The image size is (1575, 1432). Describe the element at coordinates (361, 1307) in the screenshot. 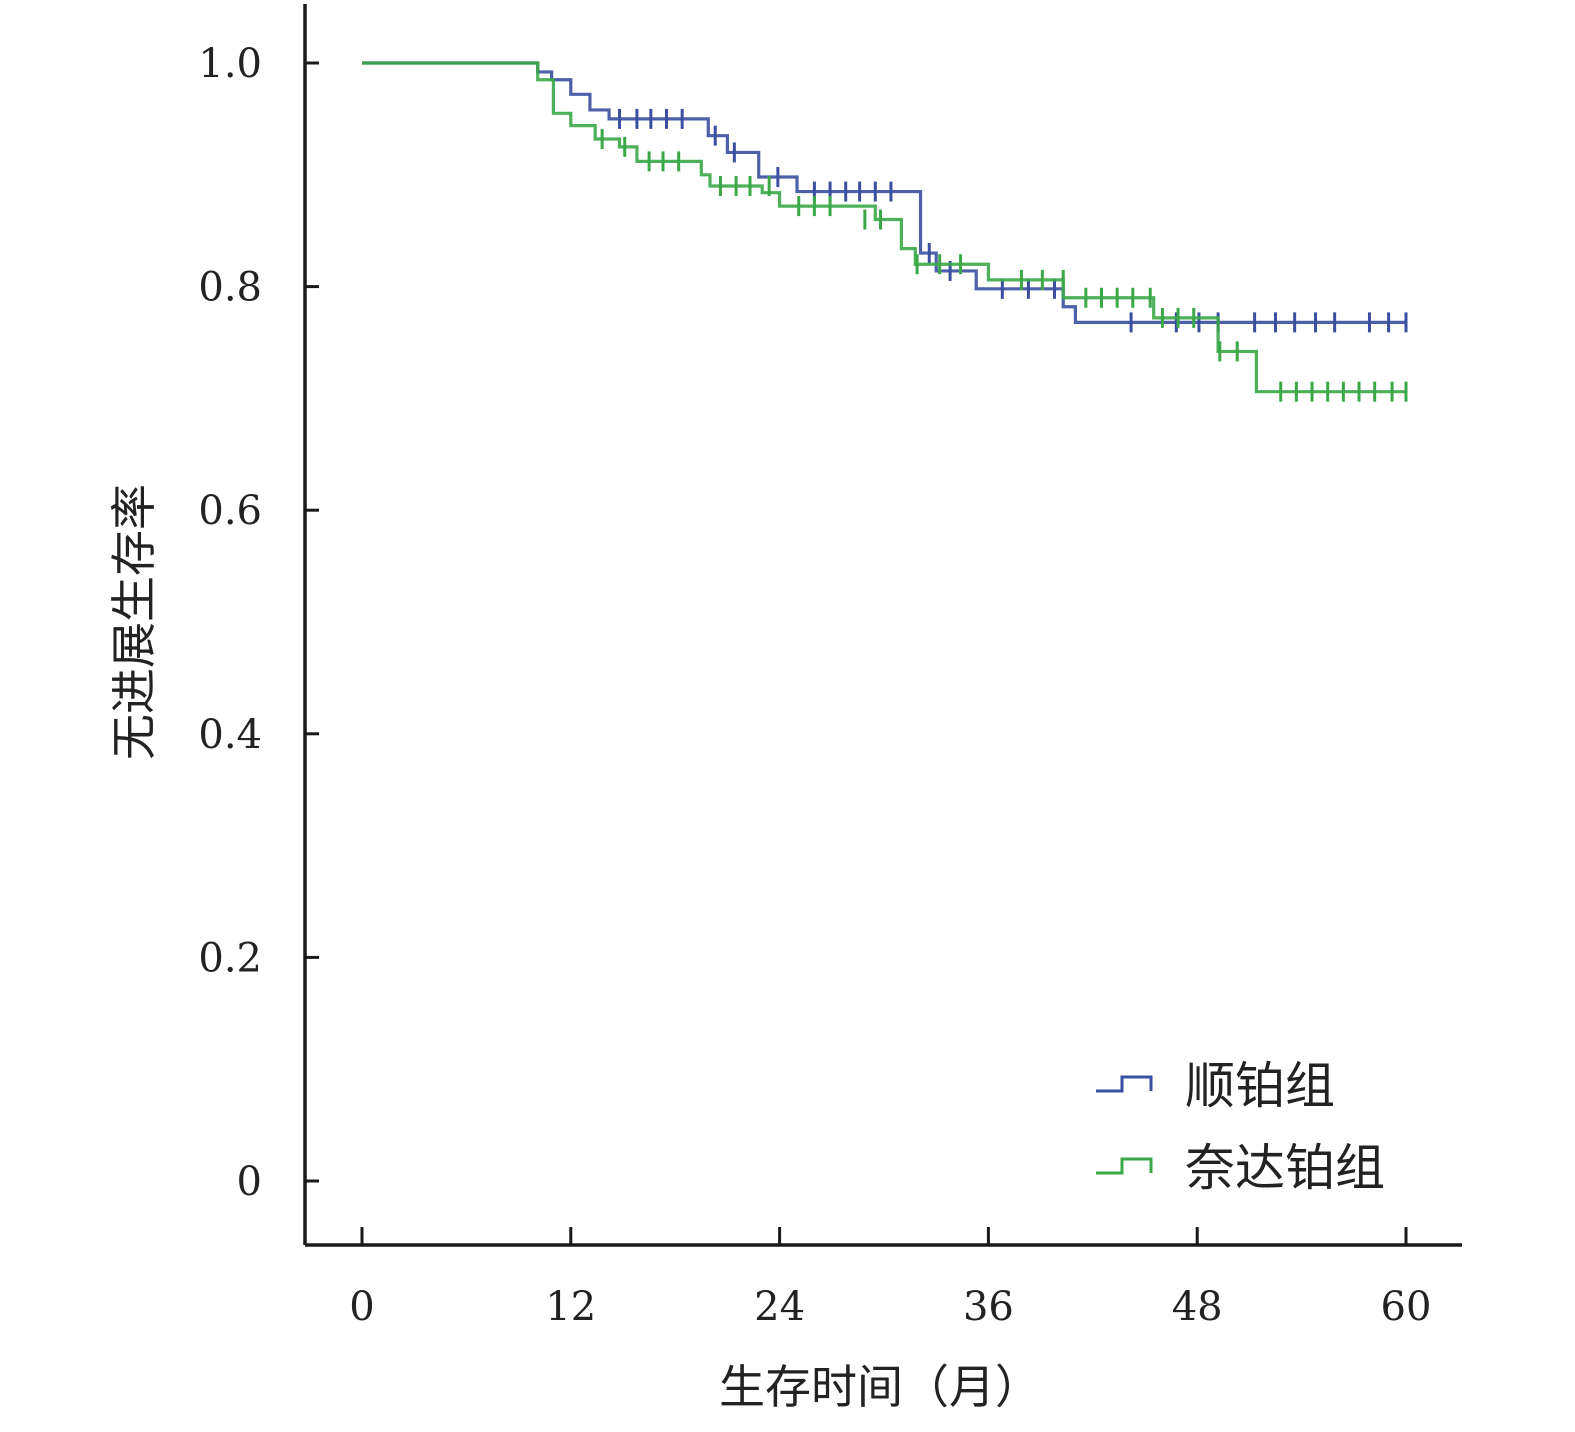

I see `x-tick-label: 0` at that location.